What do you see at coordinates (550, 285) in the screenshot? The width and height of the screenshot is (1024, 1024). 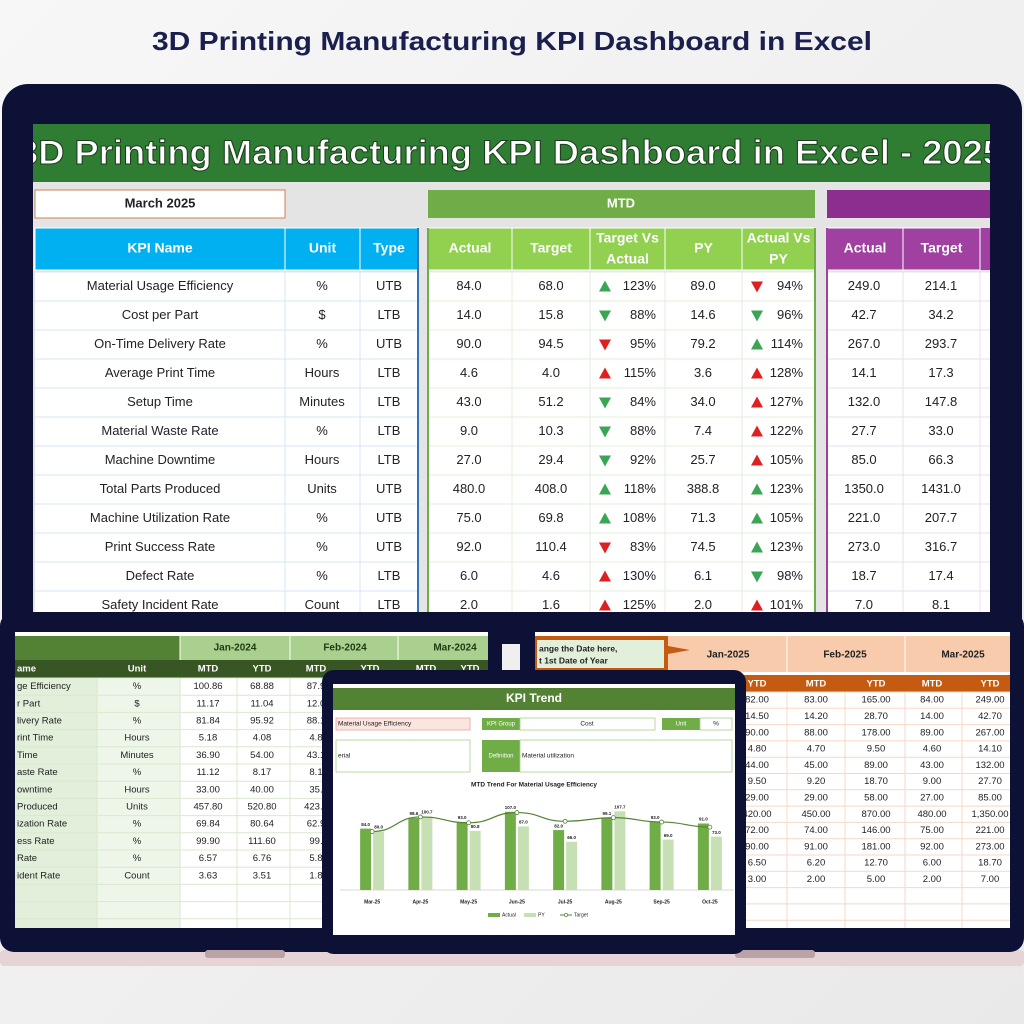 I see `cell: 68.0` at bounding box center [550, 285].